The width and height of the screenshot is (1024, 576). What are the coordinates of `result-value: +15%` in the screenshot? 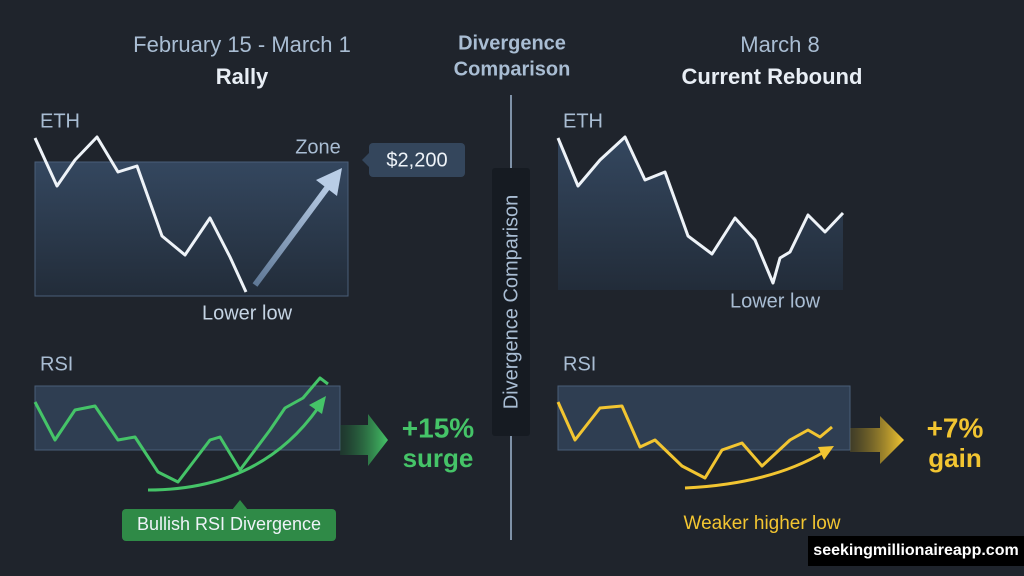 It's located at (438, 427).